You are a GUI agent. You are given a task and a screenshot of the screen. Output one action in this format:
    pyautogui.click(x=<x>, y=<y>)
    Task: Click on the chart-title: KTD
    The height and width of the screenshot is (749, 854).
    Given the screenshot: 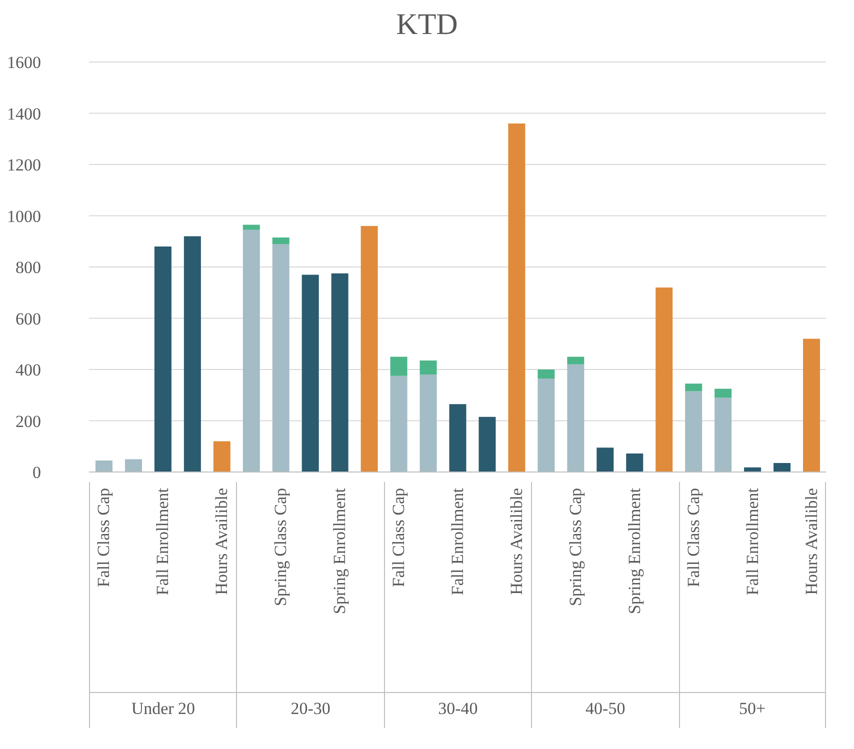 What is the action you would take?
    pyautogui.click(x=427, y=25)
    